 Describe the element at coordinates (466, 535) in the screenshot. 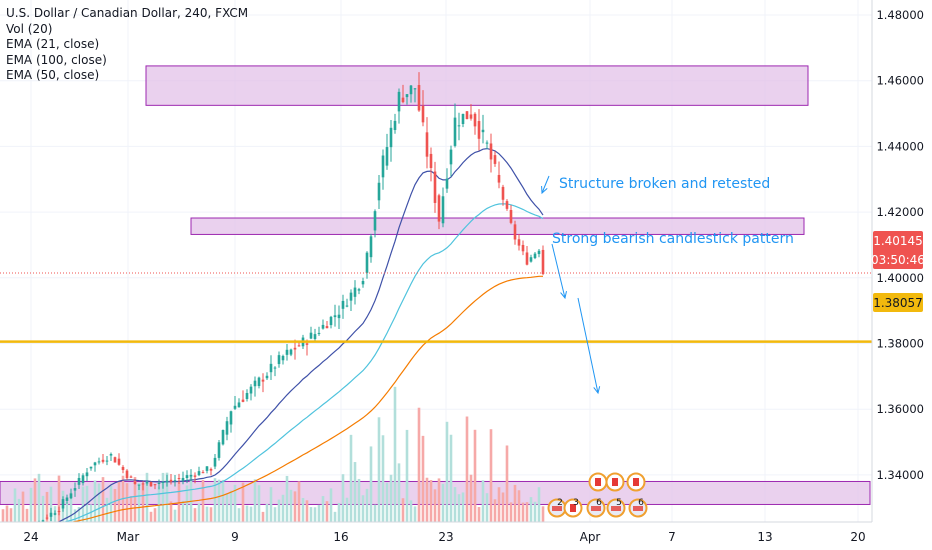

I see `time-axis: 24 Mar 9 16 23 Apr 7 13 20` at that location.